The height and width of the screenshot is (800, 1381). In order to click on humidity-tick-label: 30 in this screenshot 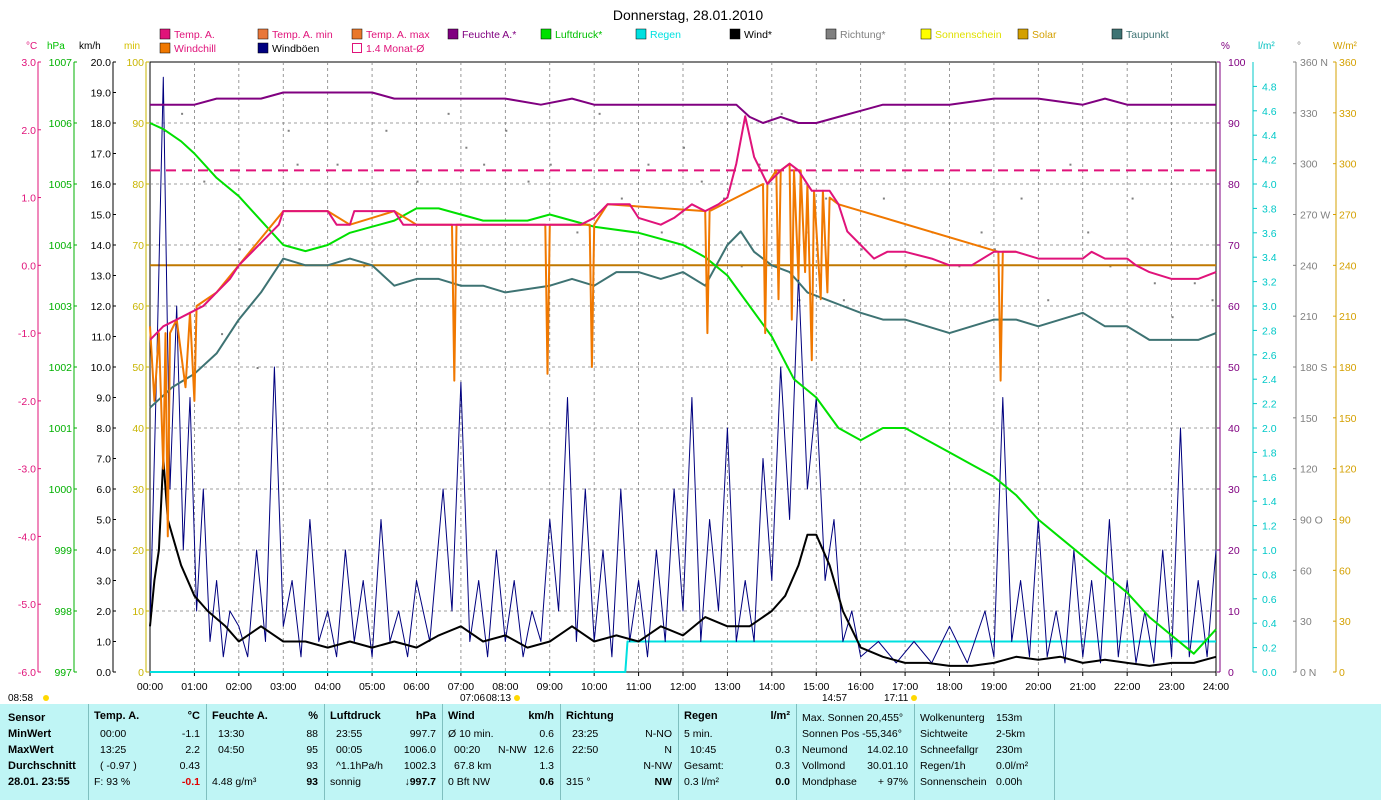, I will do `click(1234, 490)`.